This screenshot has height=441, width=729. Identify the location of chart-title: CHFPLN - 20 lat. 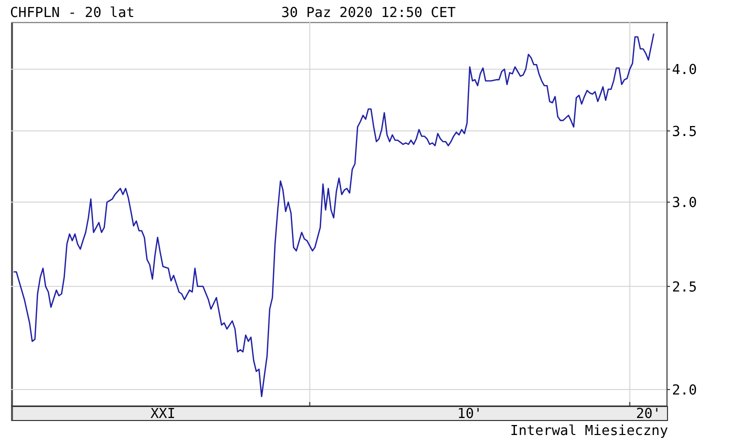
(72, 13).